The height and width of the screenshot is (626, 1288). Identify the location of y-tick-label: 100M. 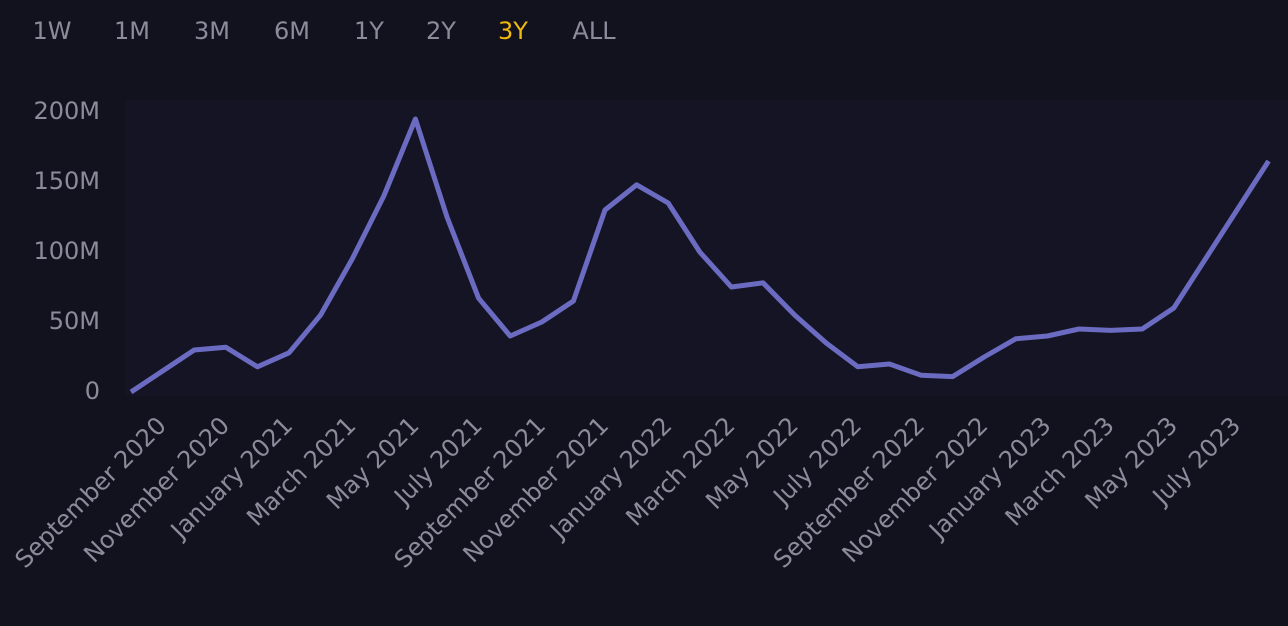
(66, 251).